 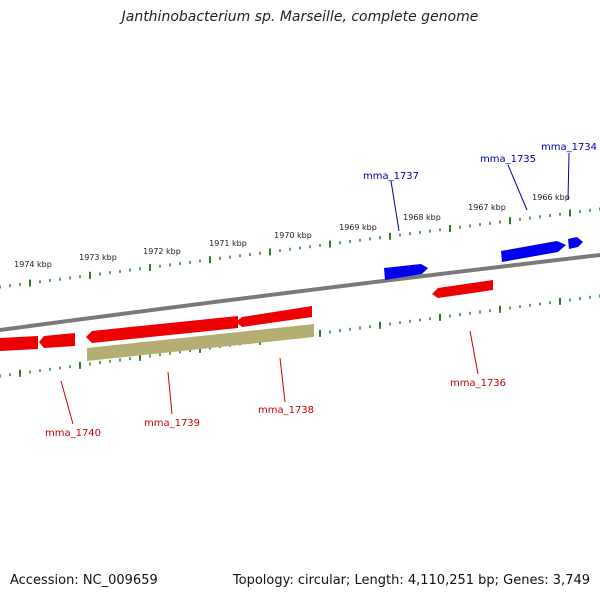 I want to click on gene-label-mma-1739: mma_1739, so click(x=172, y=423).